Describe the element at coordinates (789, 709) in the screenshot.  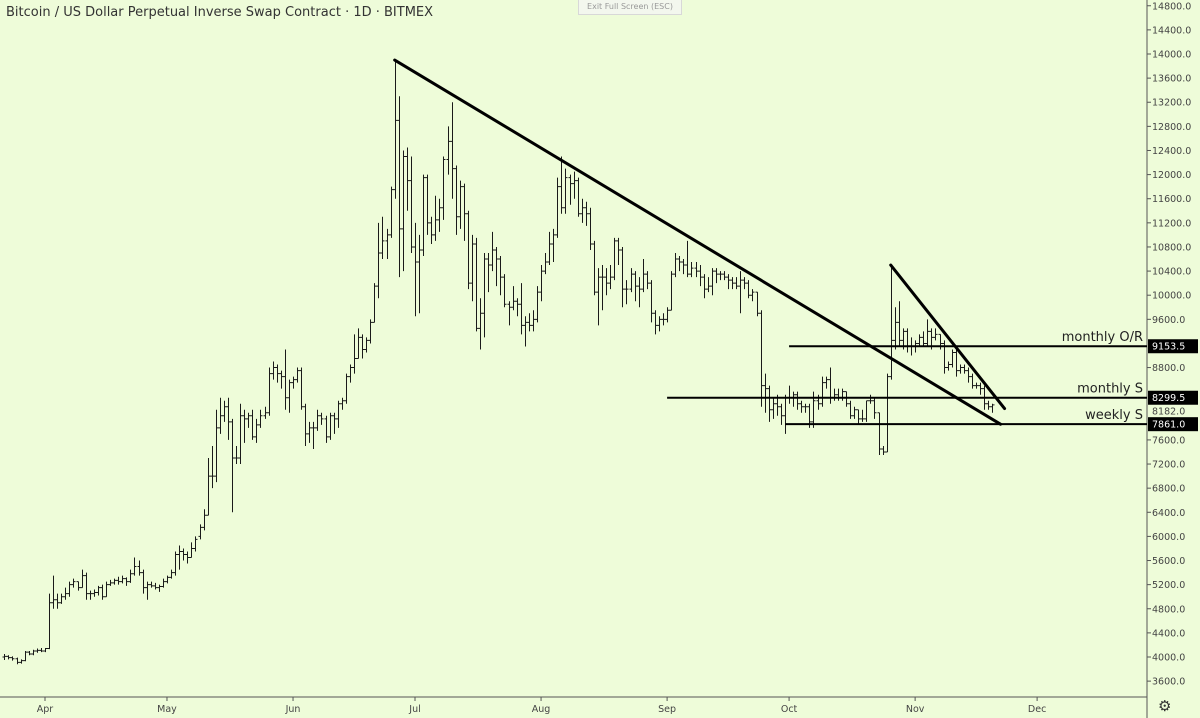
I see `x-tick-label: Oct` at that location.